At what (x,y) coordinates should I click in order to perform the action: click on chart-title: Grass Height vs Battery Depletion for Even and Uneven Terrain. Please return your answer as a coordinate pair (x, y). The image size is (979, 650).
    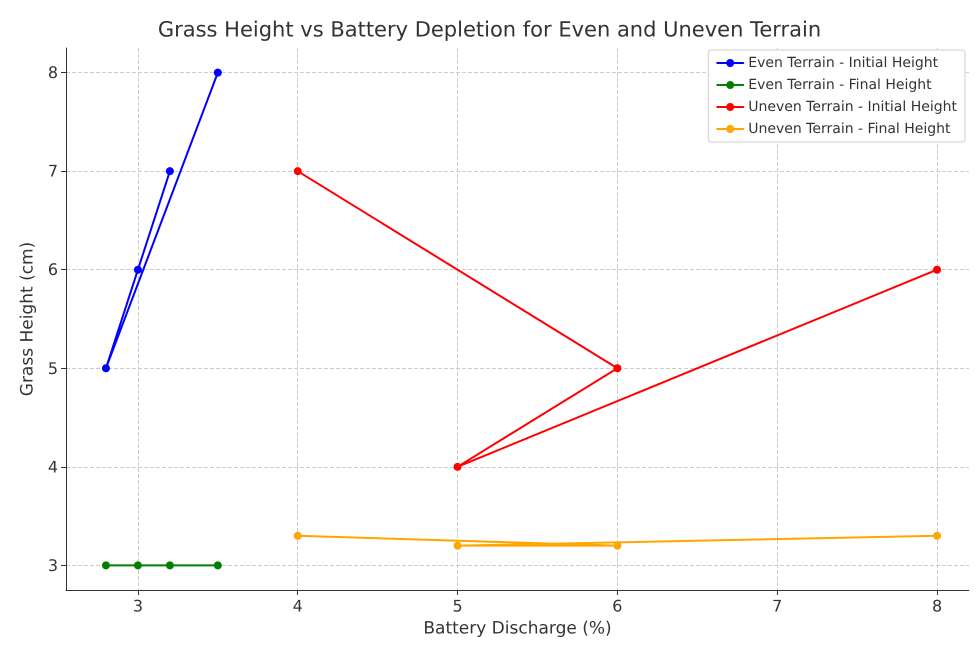
    Looking at the image, I should click on (490, 30).